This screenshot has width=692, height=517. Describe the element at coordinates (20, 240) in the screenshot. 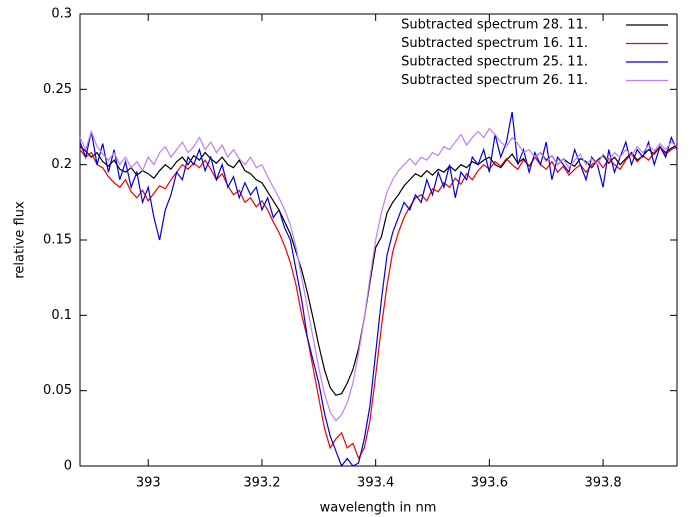

I see `y-axis-label: relative flux` at that location.